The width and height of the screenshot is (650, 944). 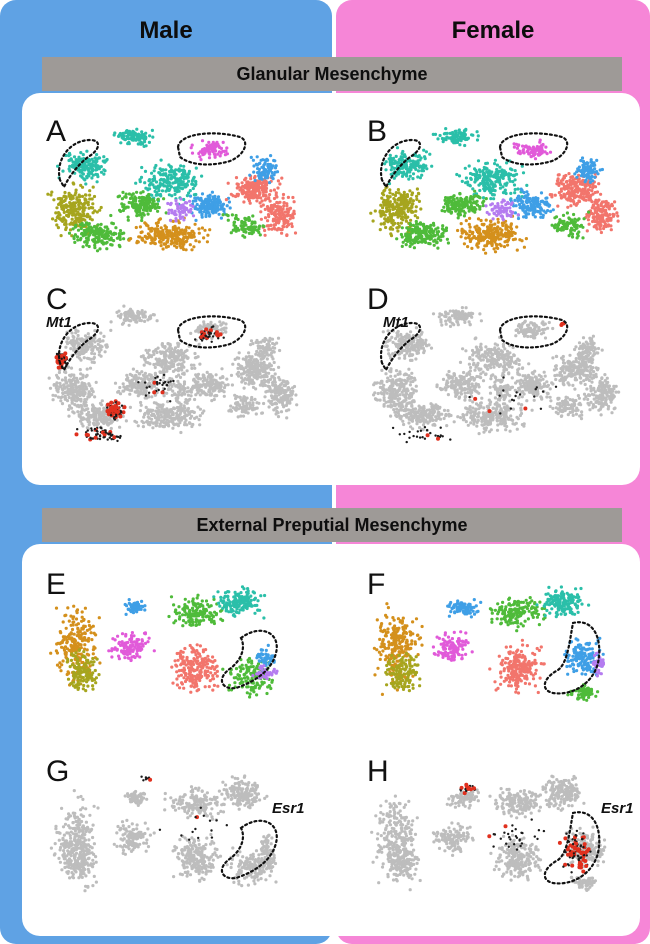 I want to click on gene-label-mt1-male: Mt1, so click(x=59, y=322).